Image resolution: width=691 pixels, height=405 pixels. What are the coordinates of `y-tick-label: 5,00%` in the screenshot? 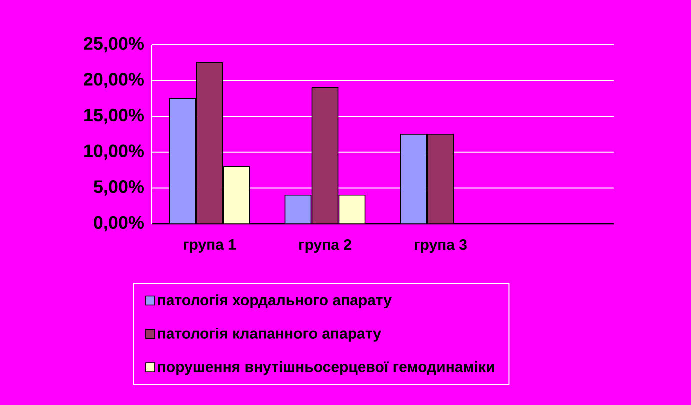 It's located at (119, 188).